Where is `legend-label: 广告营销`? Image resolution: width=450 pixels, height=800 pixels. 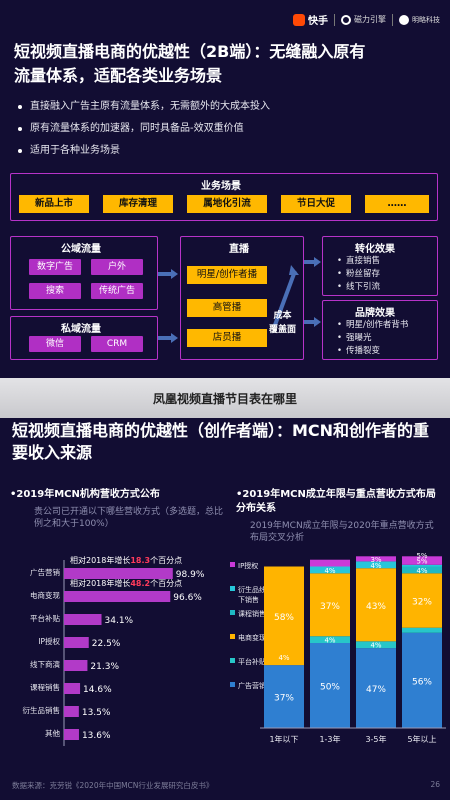
legend-label: 广告营销 is located at coordinates (252, 685).